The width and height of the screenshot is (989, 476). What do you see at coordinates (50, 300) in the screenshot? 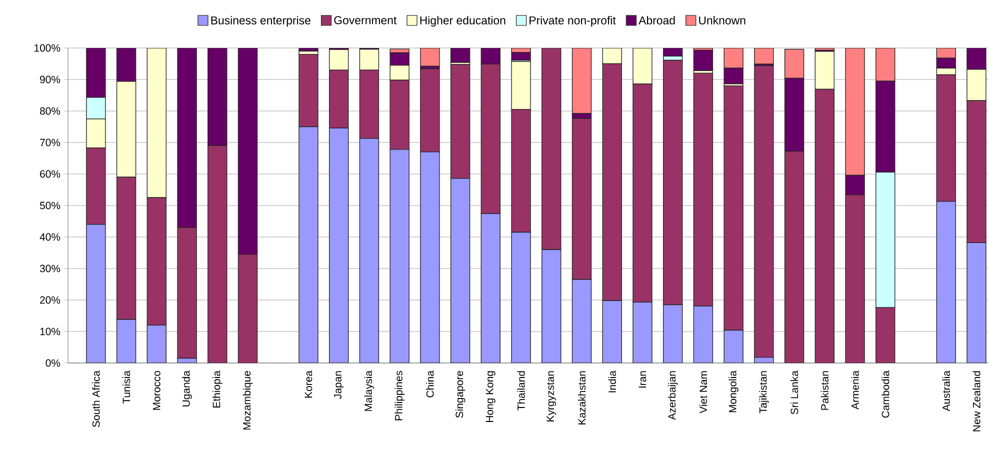
I see `y-tick-label: 20%` at bounding box center [50, 300].